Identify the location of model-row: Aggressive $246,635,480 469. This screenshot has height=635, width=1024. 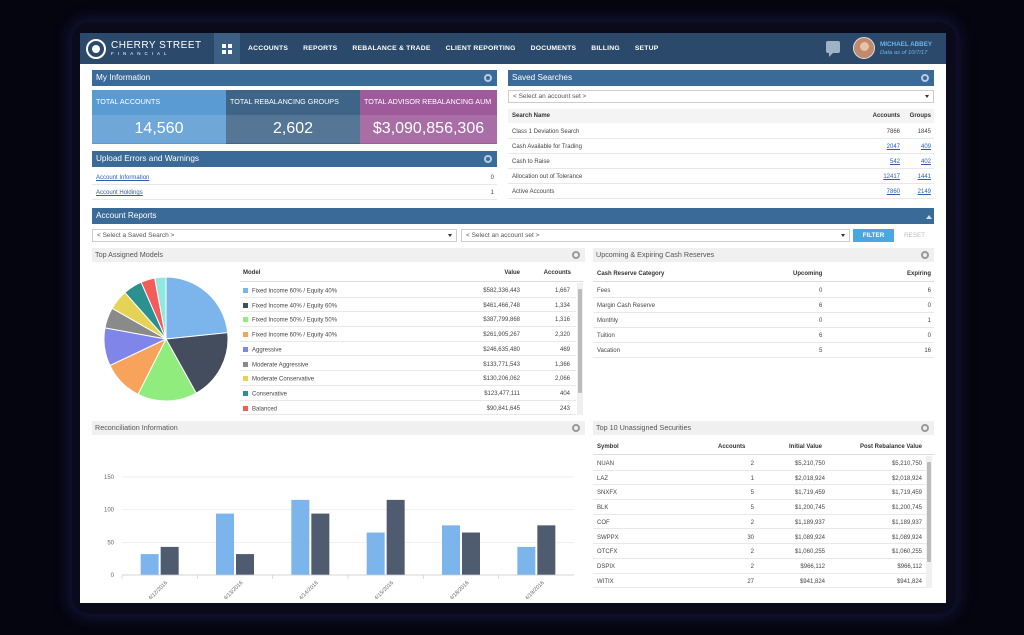
(408, 349).